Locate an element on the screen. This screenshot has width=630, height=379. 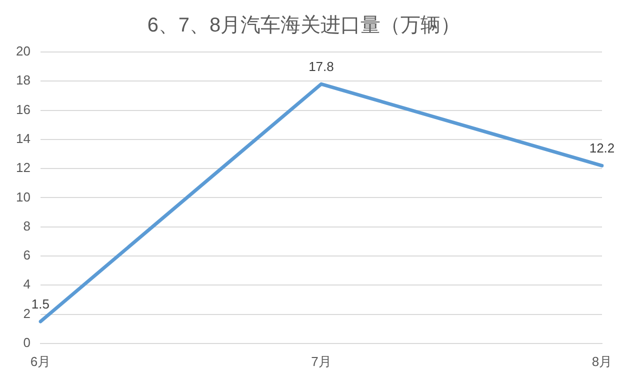
y-tick-label: 4 is located at coordinates (26, 284).